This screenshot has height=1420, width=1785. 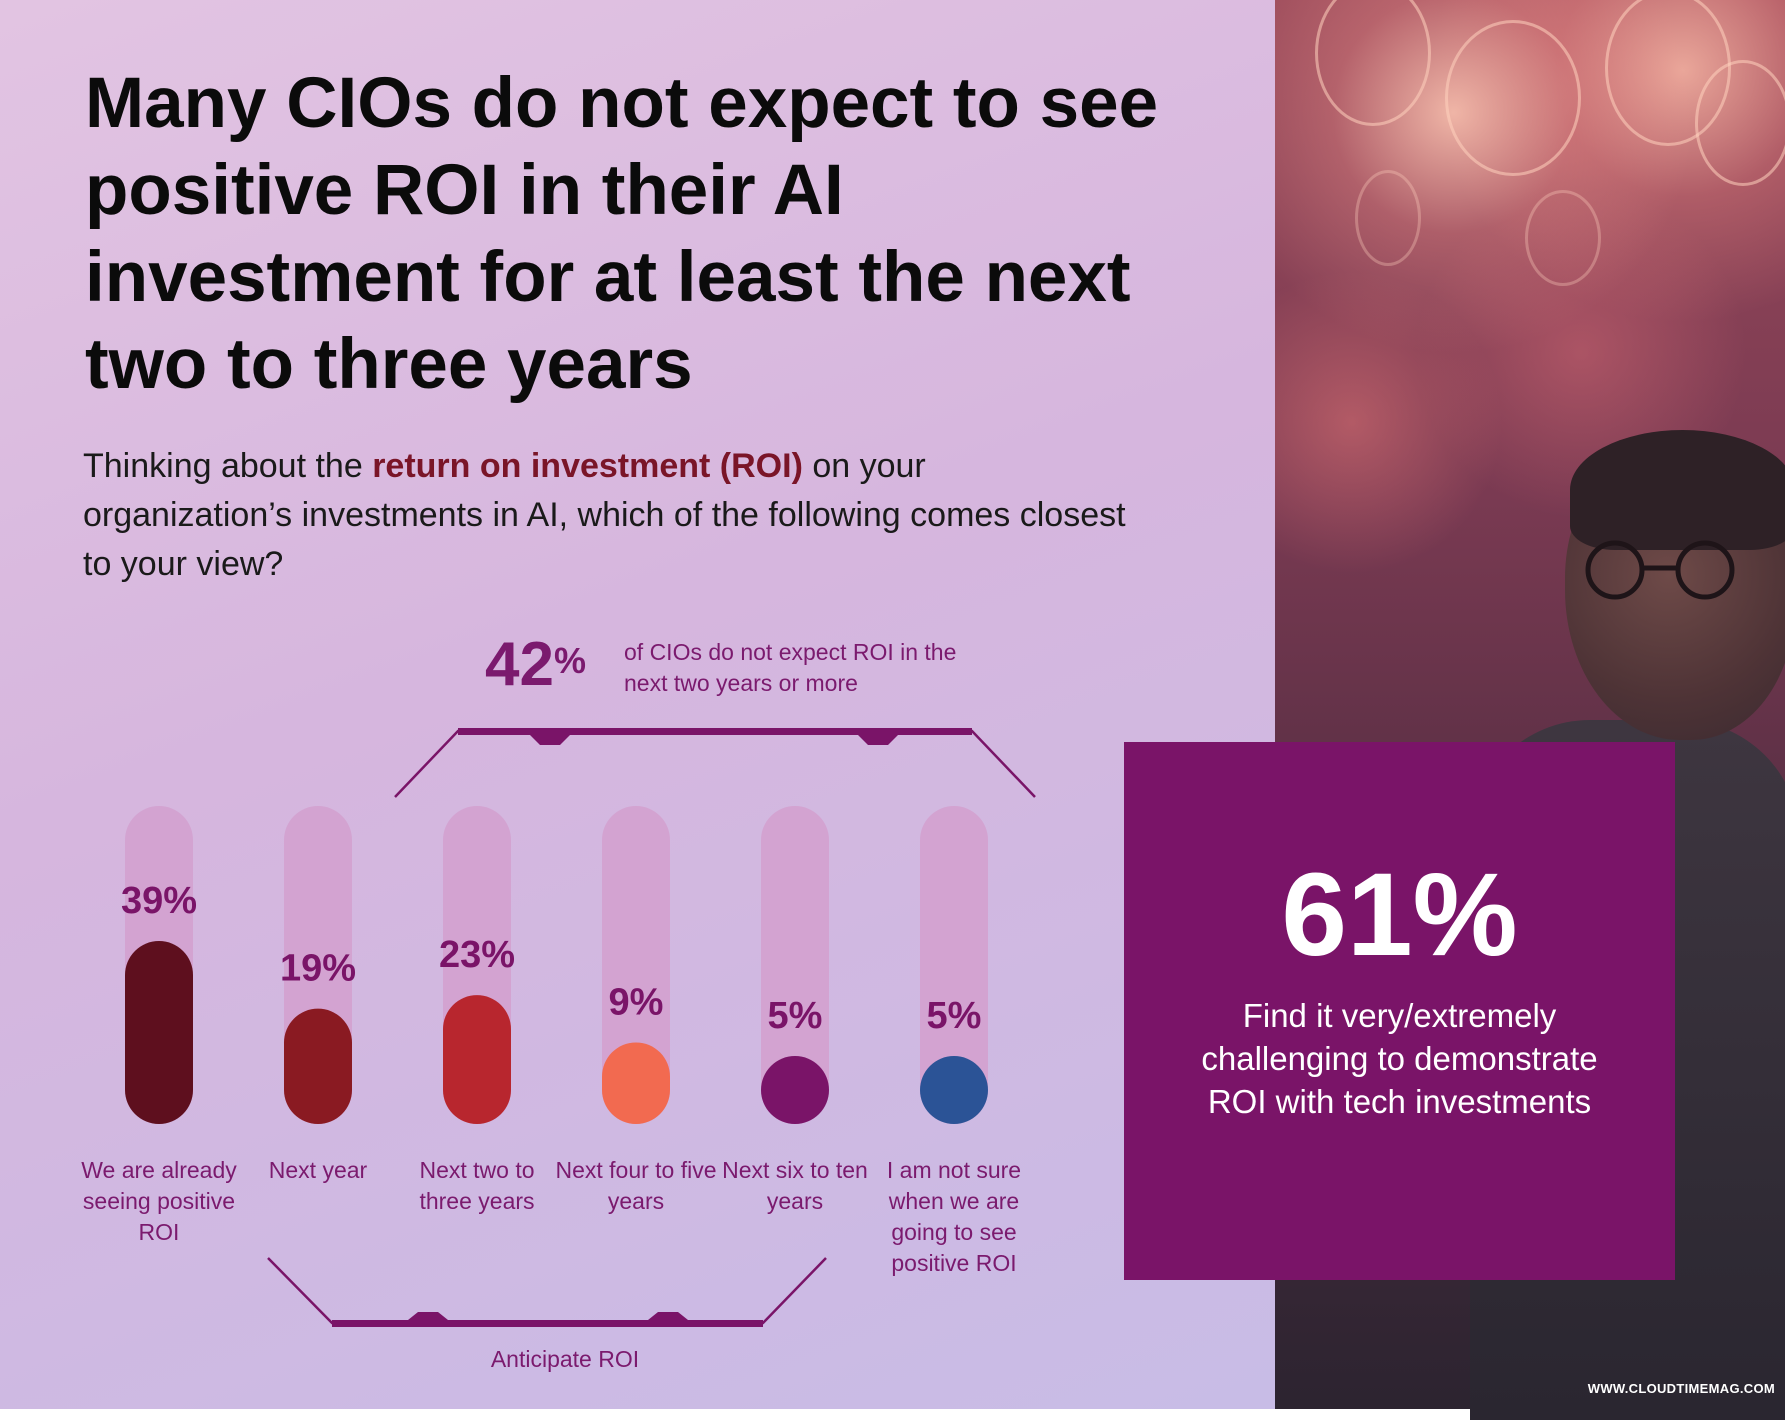 I want to click on bar-value-label: 23%, so click(x=477, y=955).